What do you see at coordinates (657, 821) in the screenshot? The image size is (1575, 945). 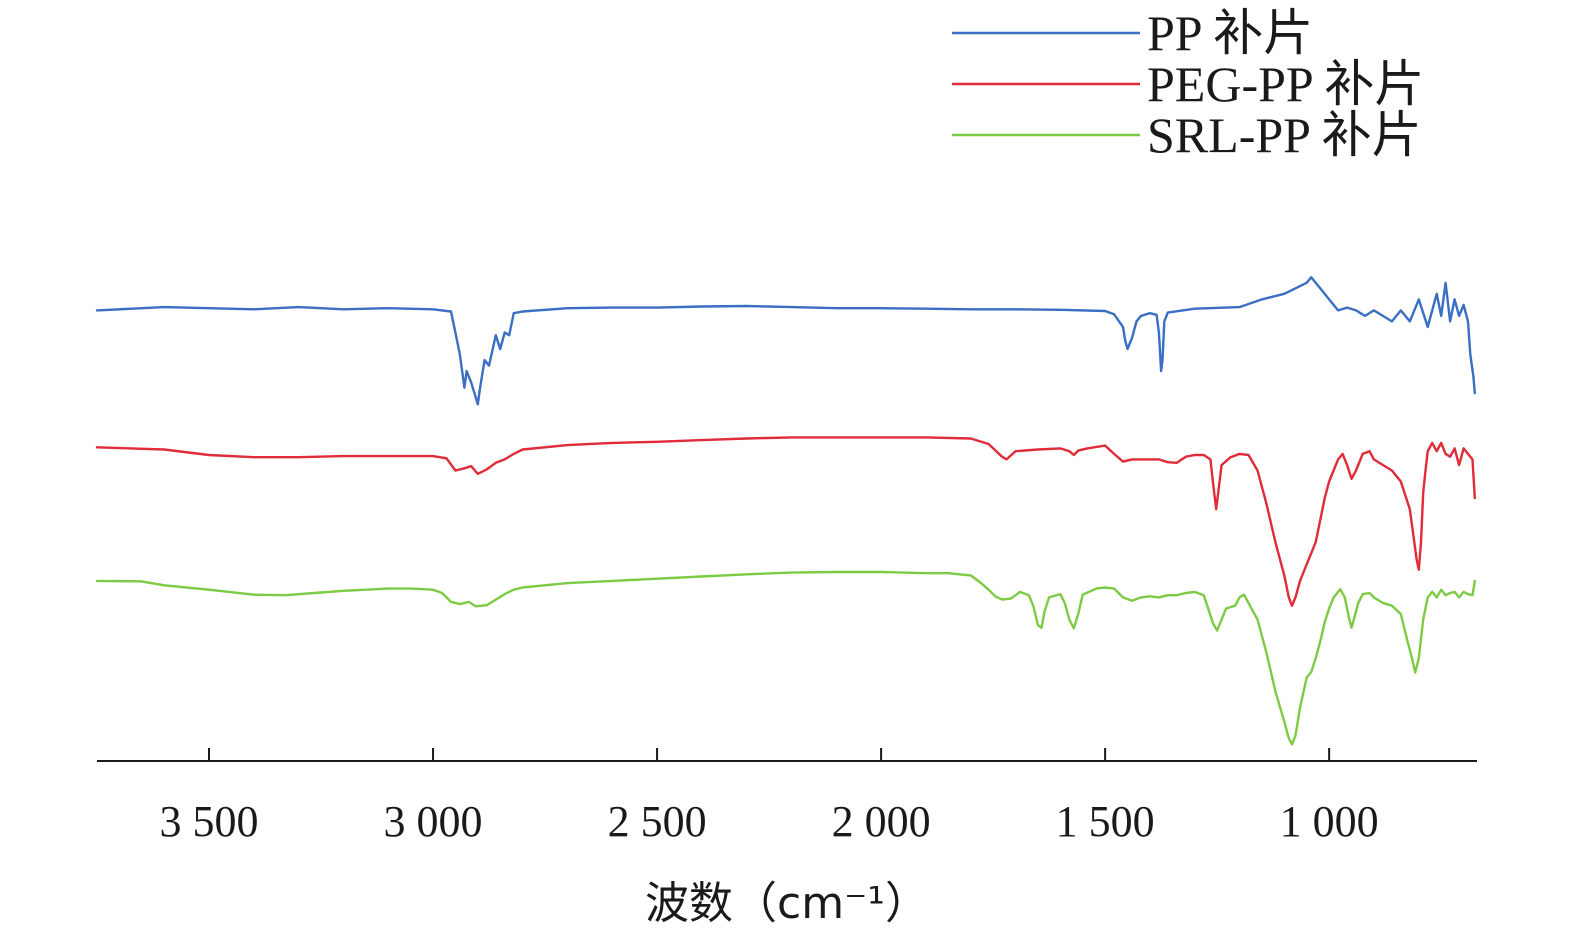 I see `x-tick-label: 2 500` at bounding box center [657, 821].